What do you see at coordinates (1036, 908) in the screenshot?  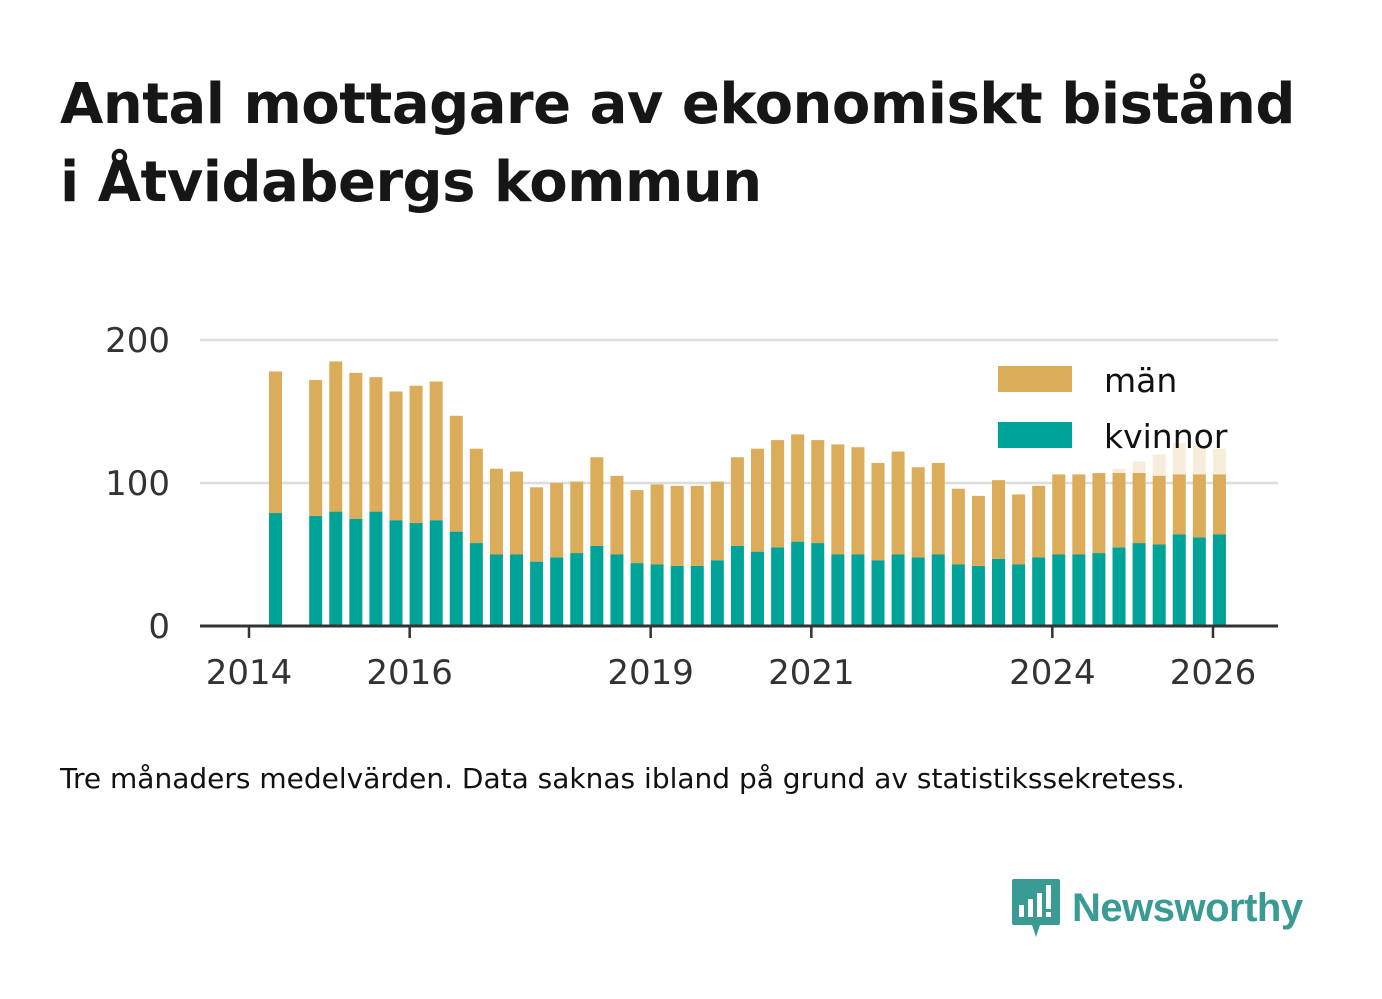 I see `newsworthy-logo-icon` at bounding box center [1036, 908].